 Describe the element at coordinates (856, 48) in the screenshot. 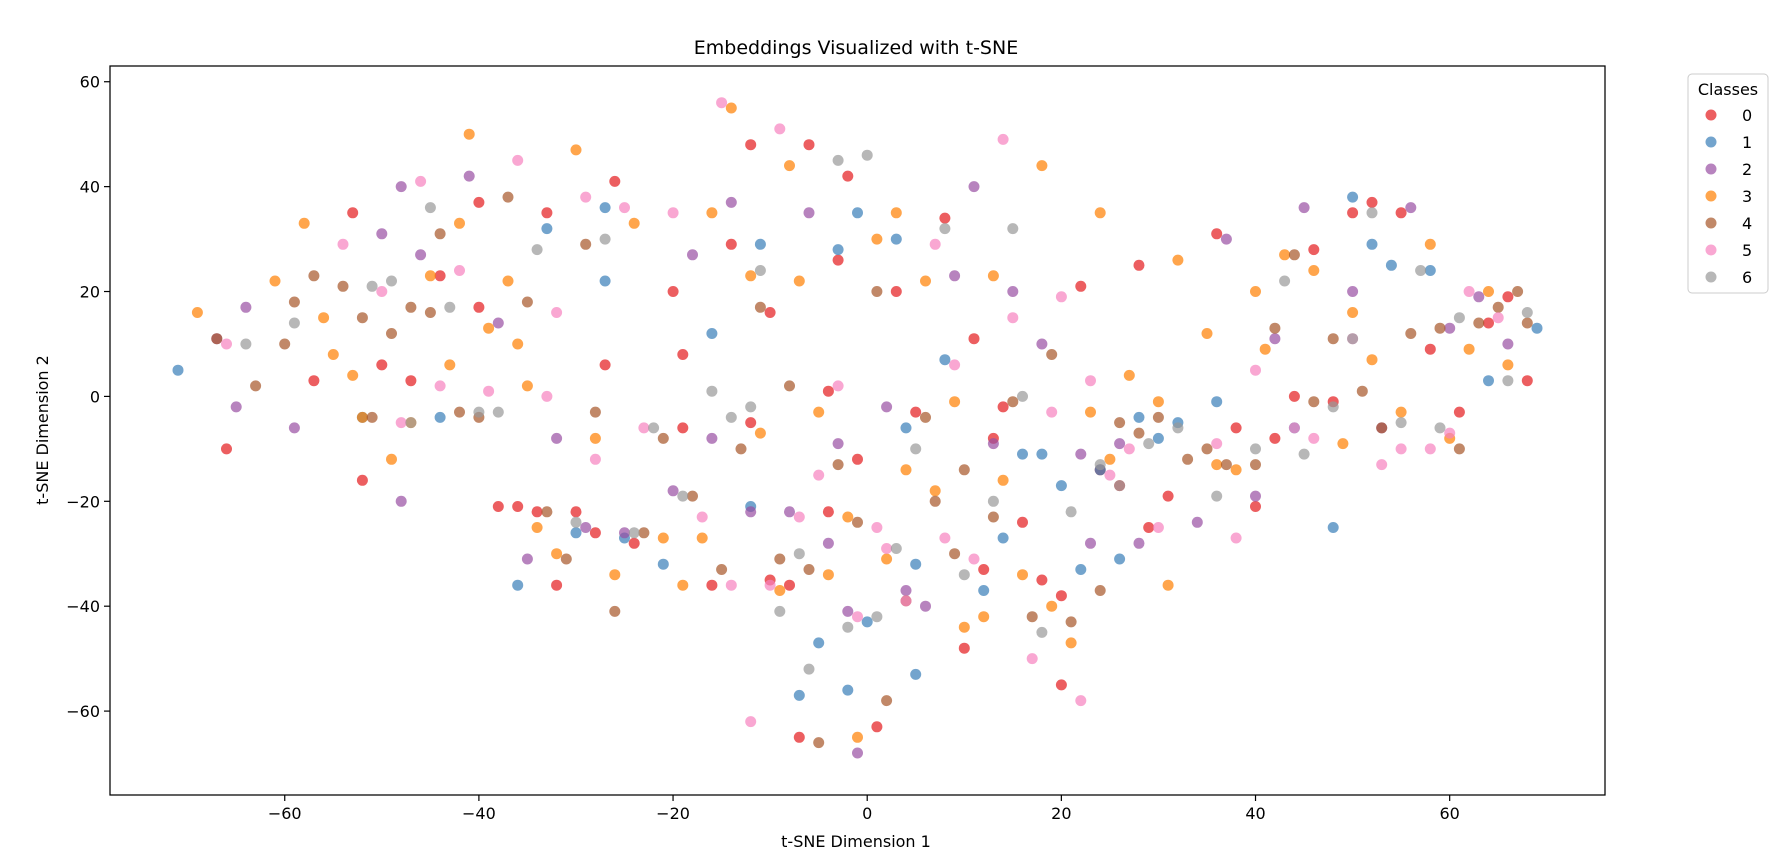

I see `chart-title: Embeddings Visualized with t-SNE` at that location.